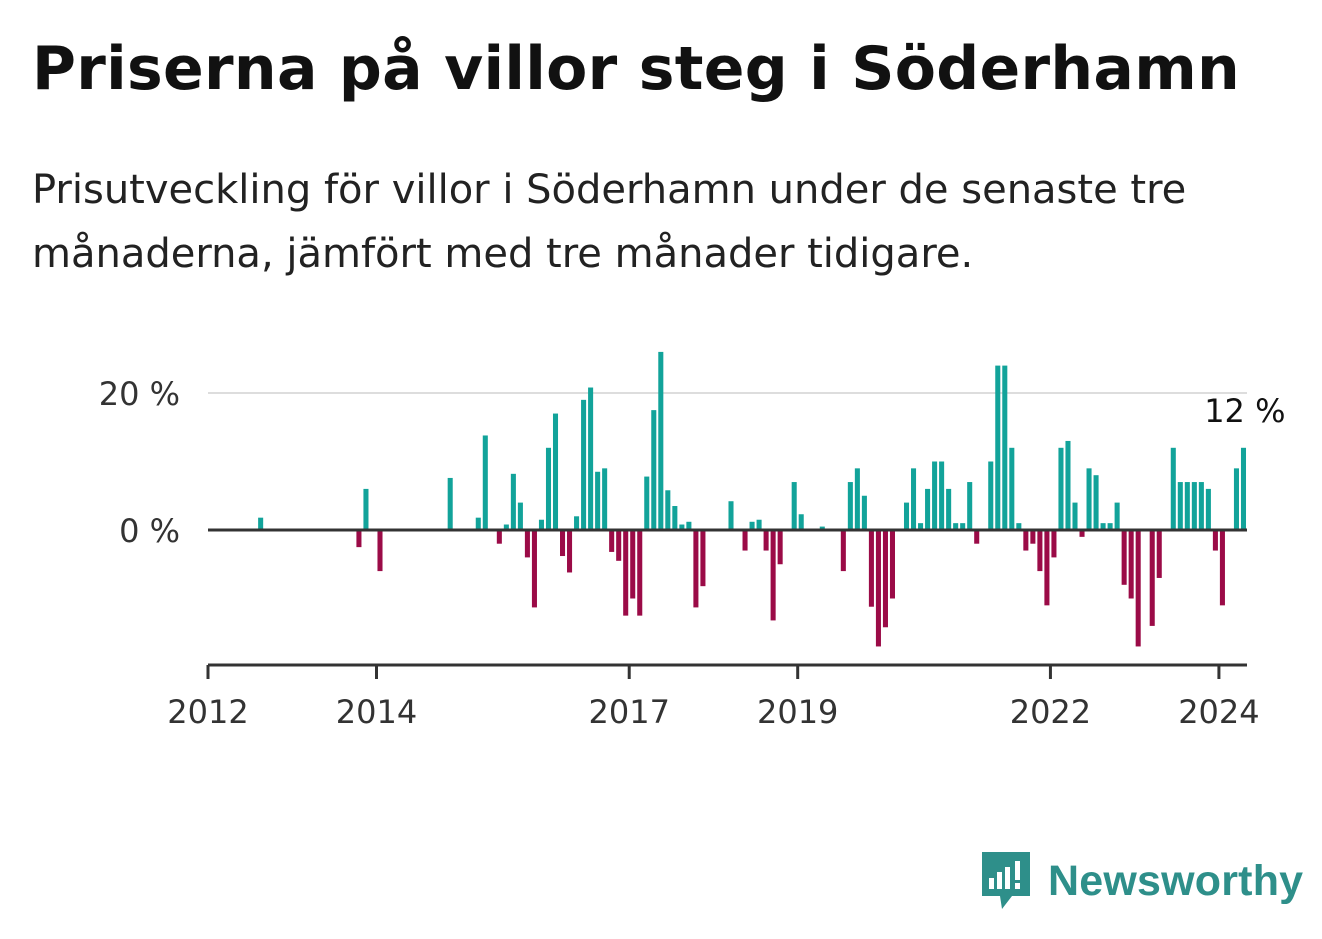 The width and height of the screenshot is (1322, 939). Describe the element at coordinates (1244, 411) in the screenshot. I see `last-value-label: 12 %` at that location.